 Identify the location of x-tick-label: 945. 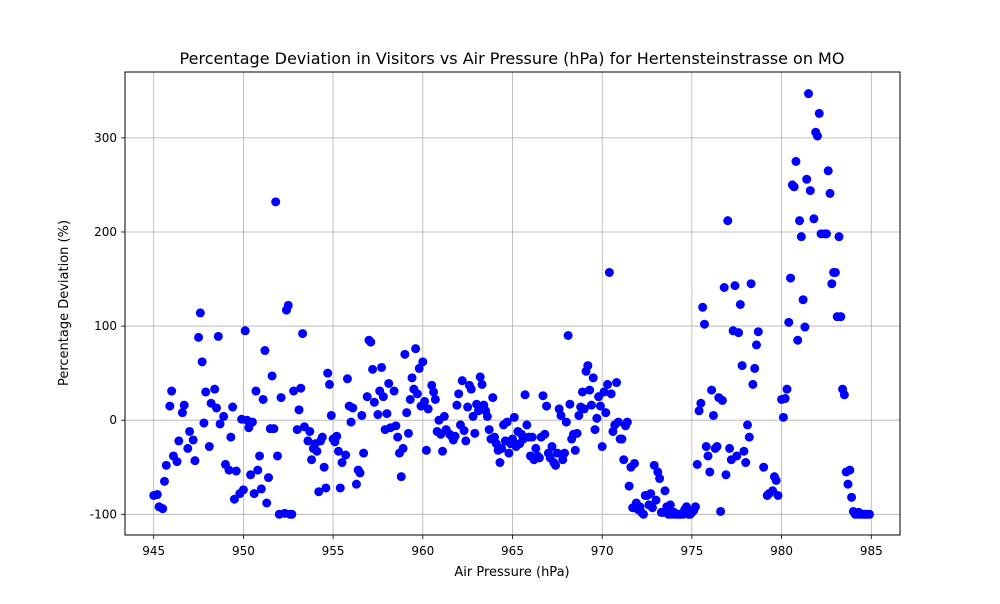
(153, 551).